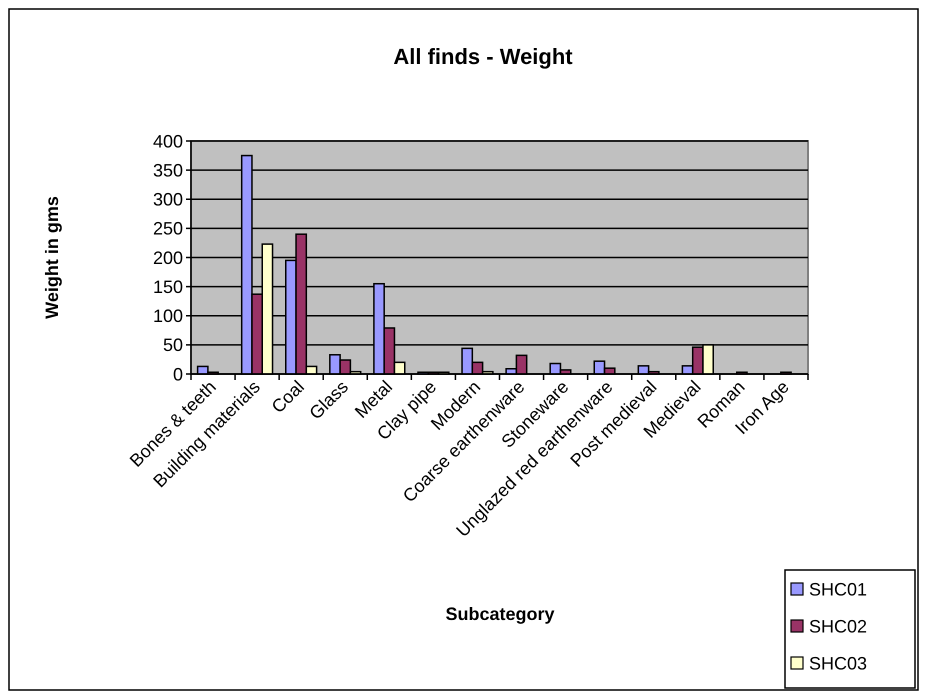  Describe the element at coordinates (167, 141) in the screenshot. I see `y-tick-label: 400` at that location.